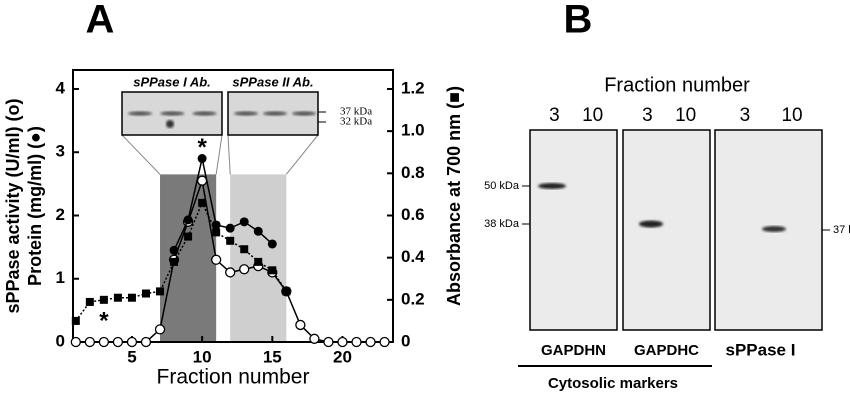 This screenshot has height=400, width=850. I want to click on inset-marker: 32 kDa, so click(356, 122).